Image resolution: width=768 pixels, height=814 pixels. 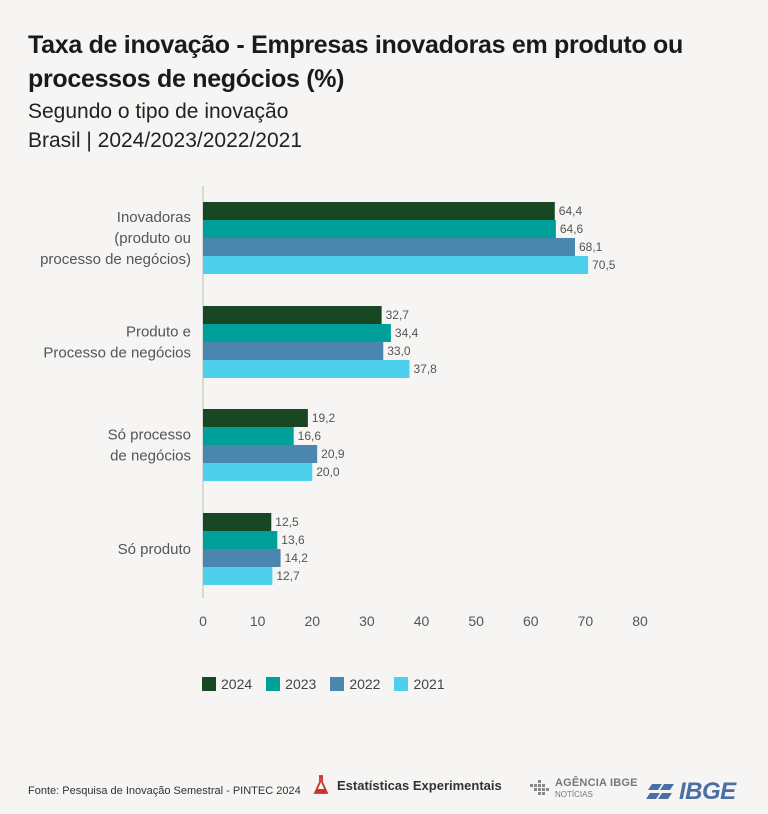 What do you see at coordinates (660, 791) in the screenshot?
I see `ibge-mark-icon` at bounding box center [660, 791].